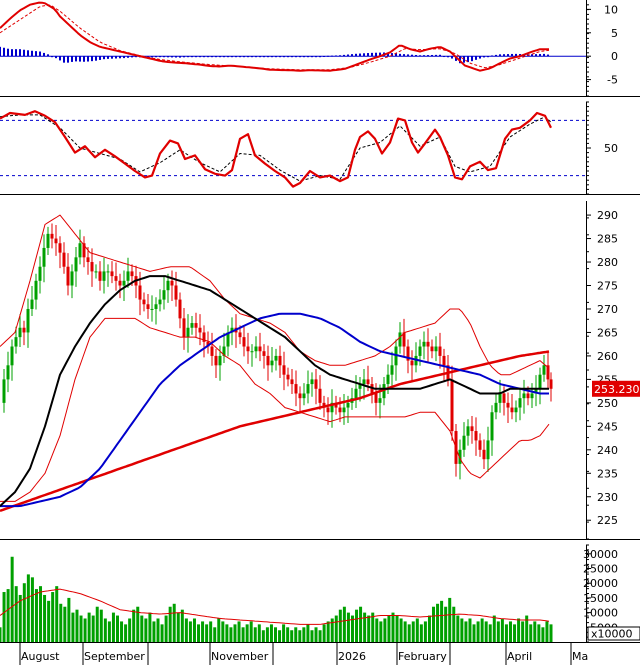 The width and height of the screenshot is (640, 665). Describe the element at coordinates (612, 80) in the screenshot. I see `y-tick-label: -5` at that location.